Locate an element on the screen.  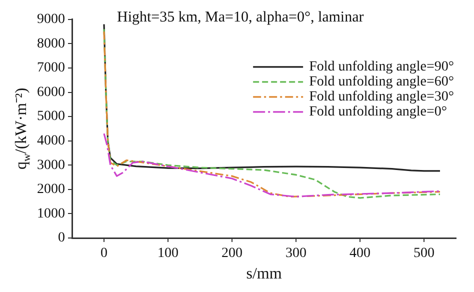
x-tick-label: 100 is located at coordinates (168, 254).